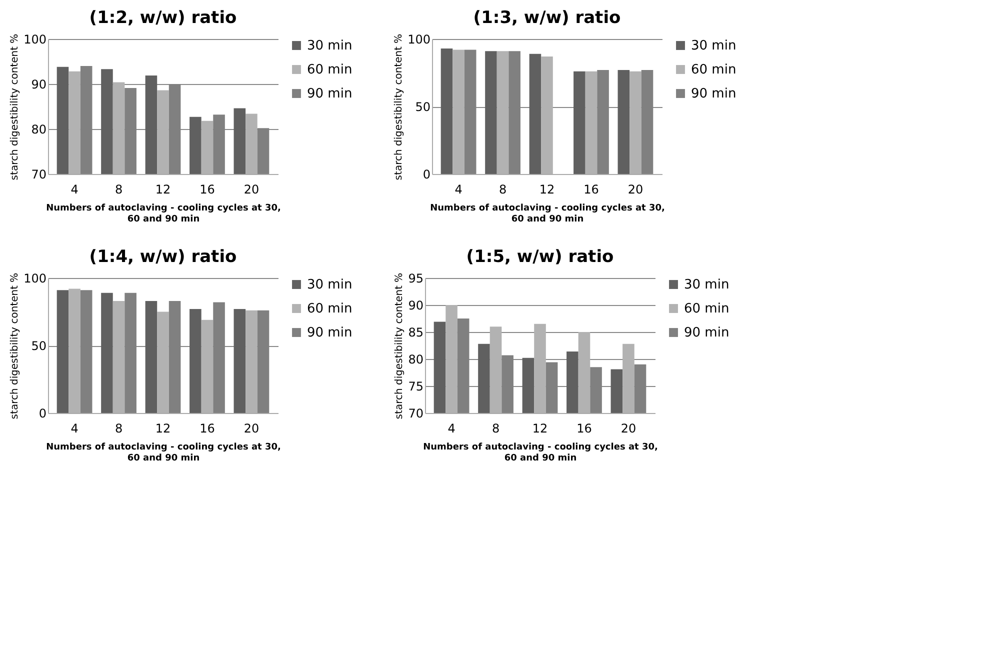  I want to click on y-tick-label: 95, so click(416, 279).